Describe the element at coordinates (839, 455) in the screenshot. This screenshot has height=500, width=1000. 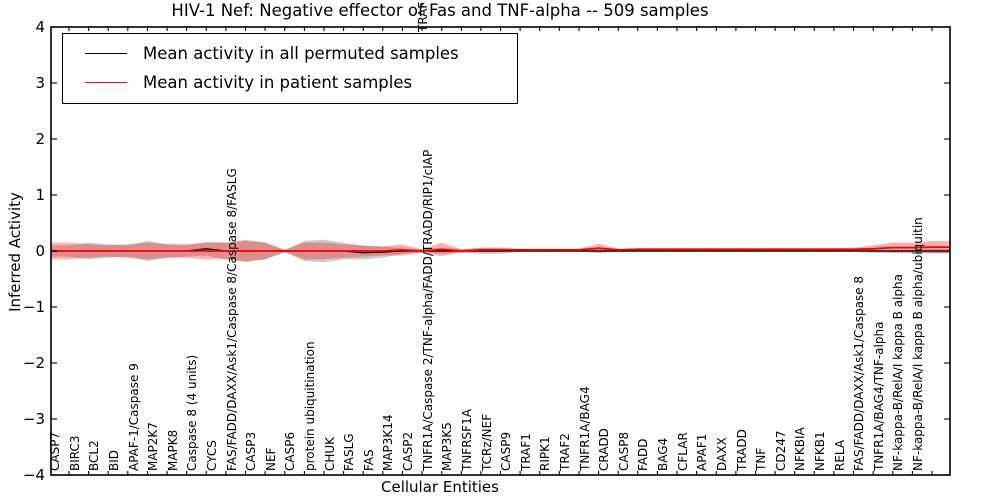
I see `x-tick-label: RELA` at that location.